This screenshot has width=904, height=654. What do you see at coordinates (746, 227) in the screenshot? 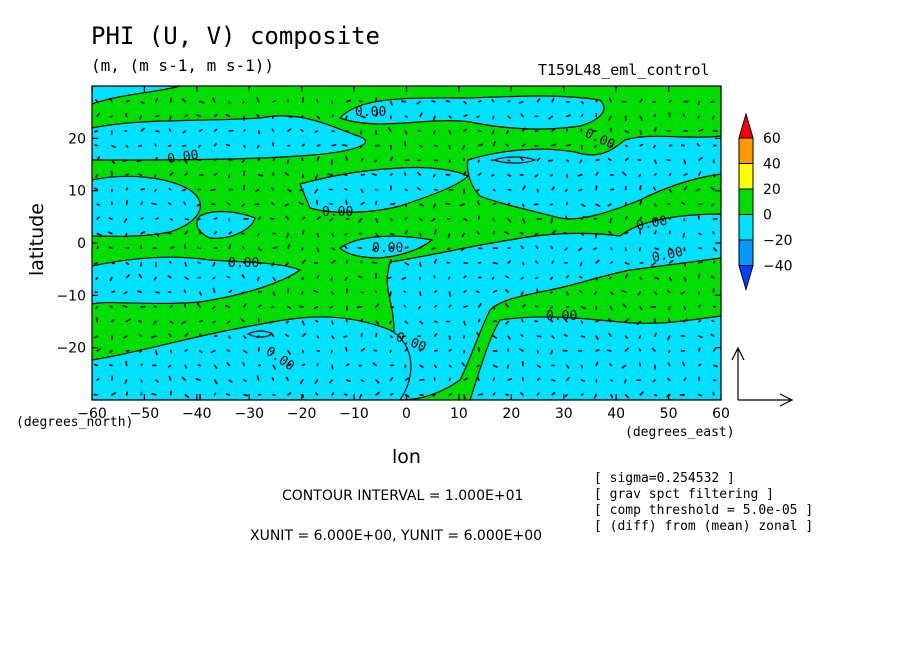
I see `colorbar-segment` at bounding box center [746, 227].